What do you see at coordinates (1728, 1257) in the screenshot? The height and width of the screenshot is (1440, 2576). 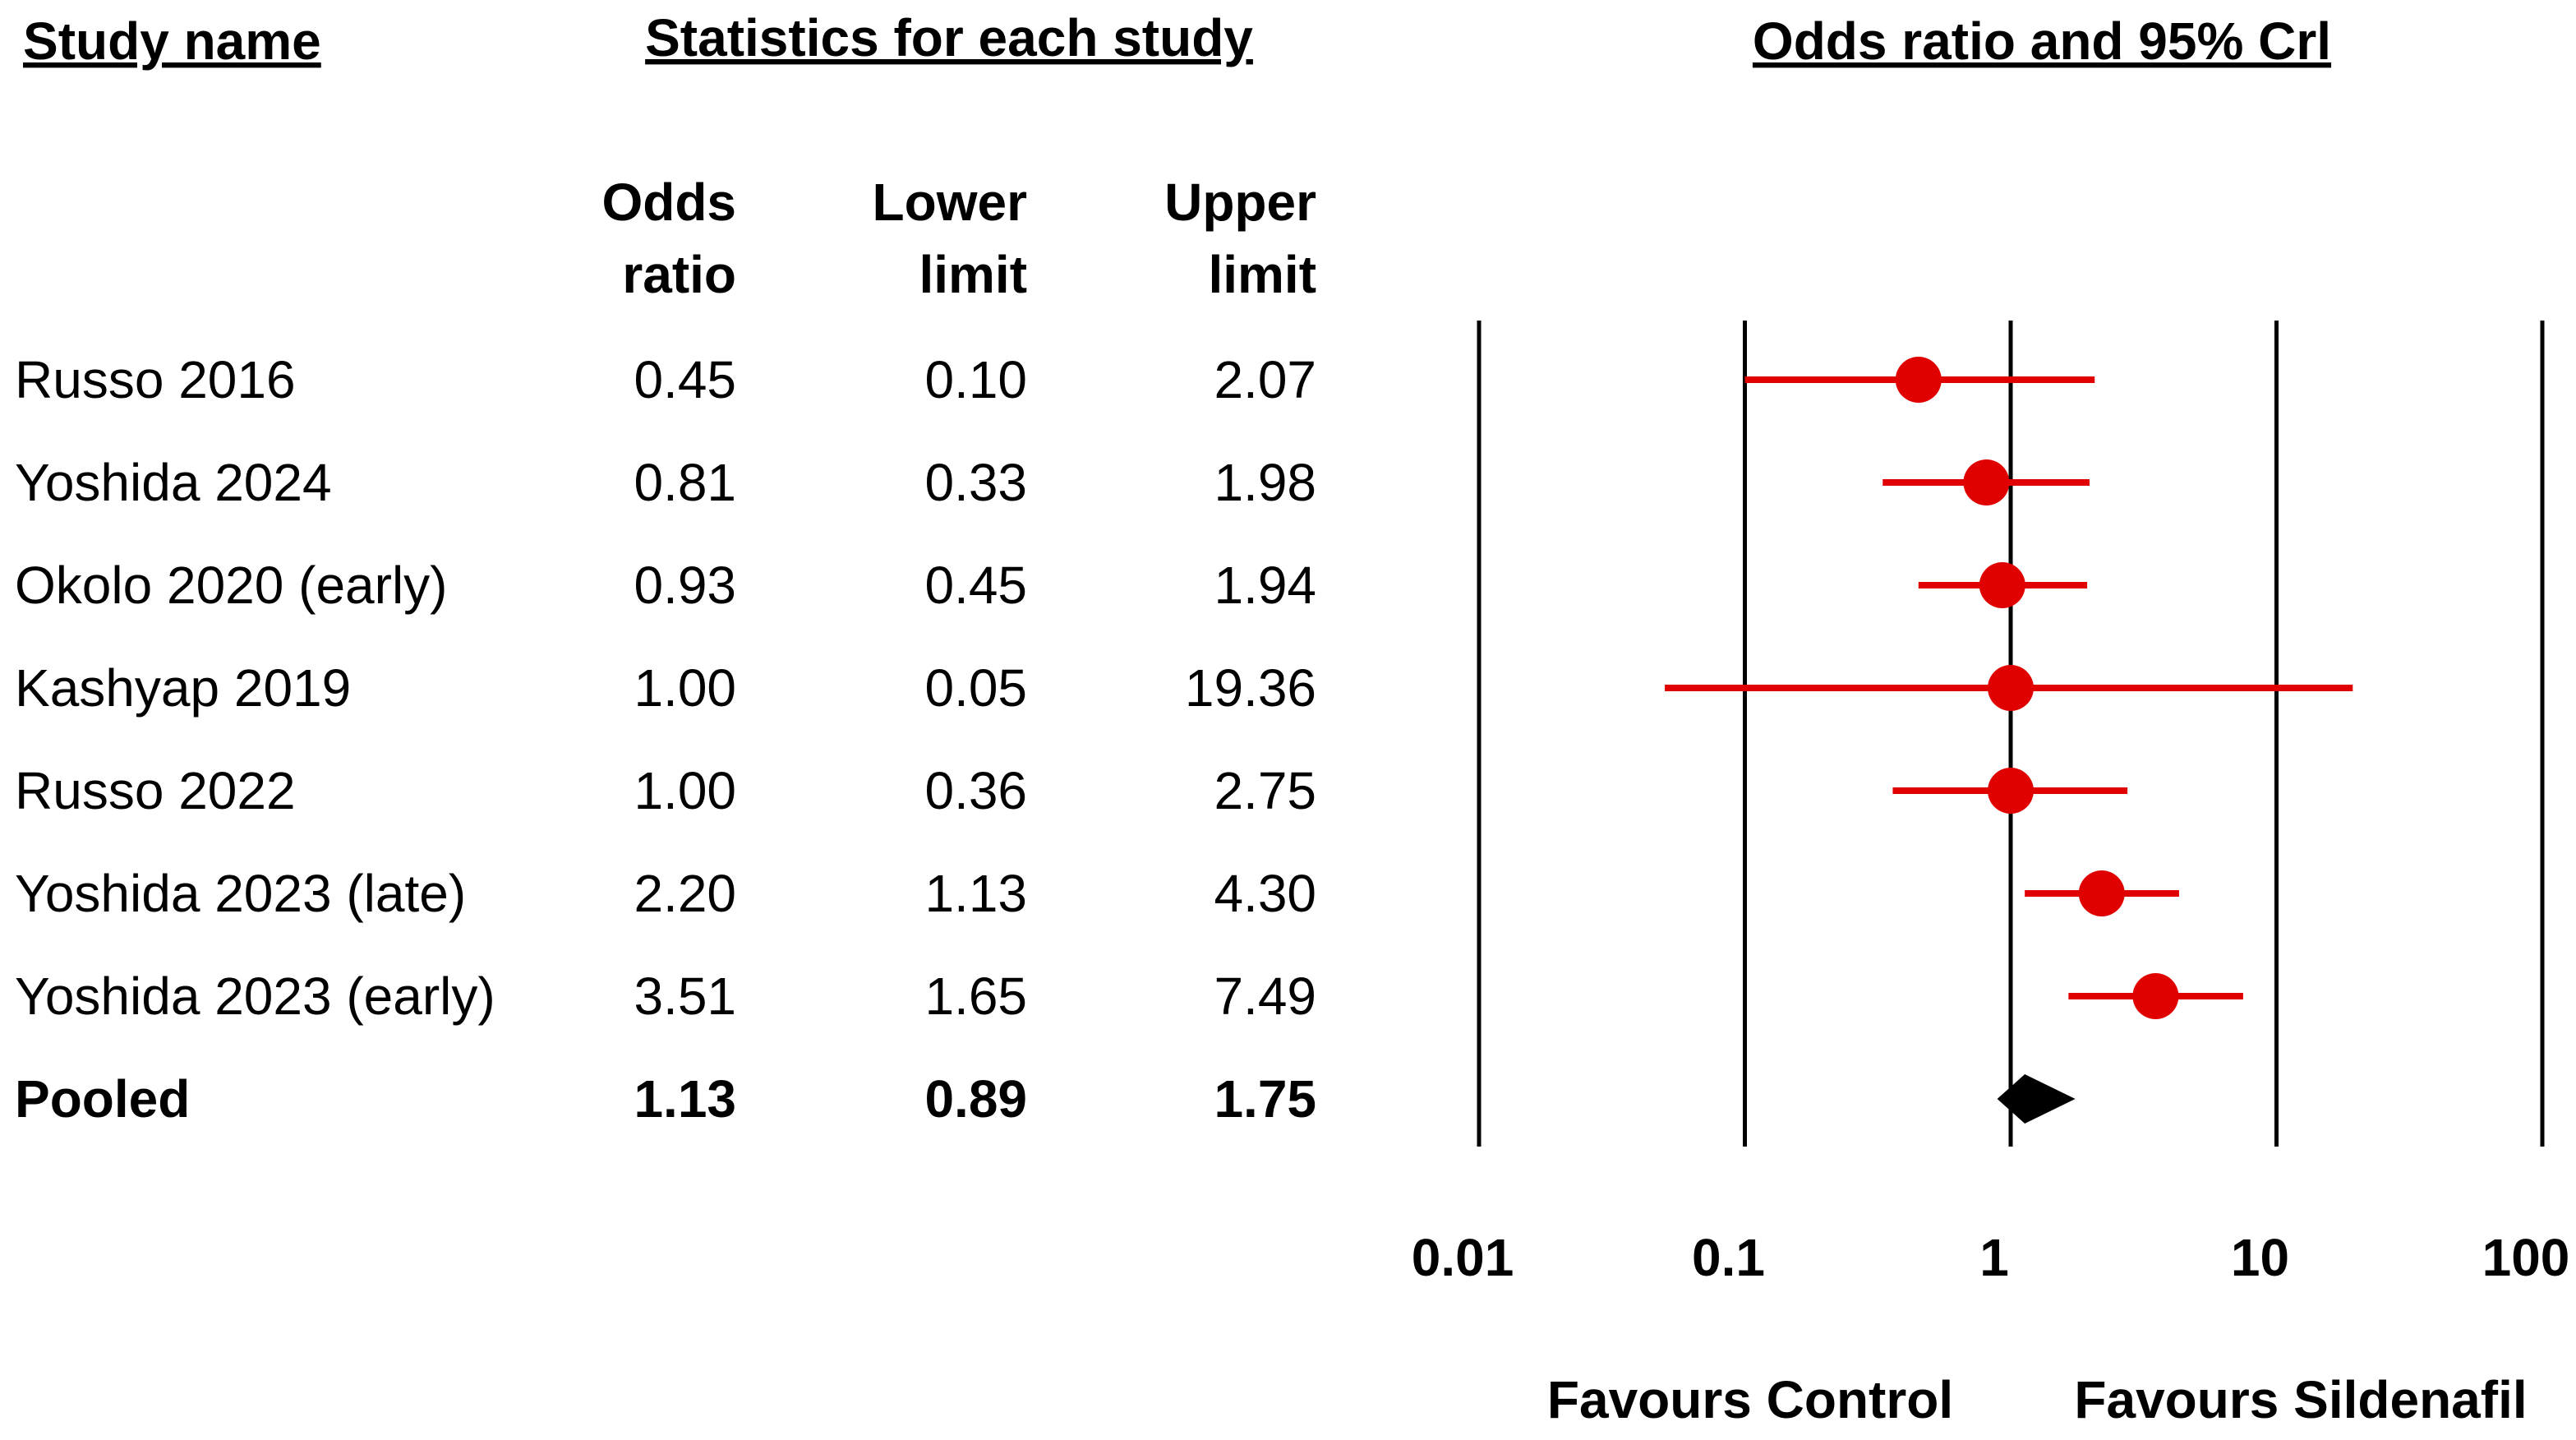 I see `x-tick-label: 0.1` at bounding box center [1728, 1257].